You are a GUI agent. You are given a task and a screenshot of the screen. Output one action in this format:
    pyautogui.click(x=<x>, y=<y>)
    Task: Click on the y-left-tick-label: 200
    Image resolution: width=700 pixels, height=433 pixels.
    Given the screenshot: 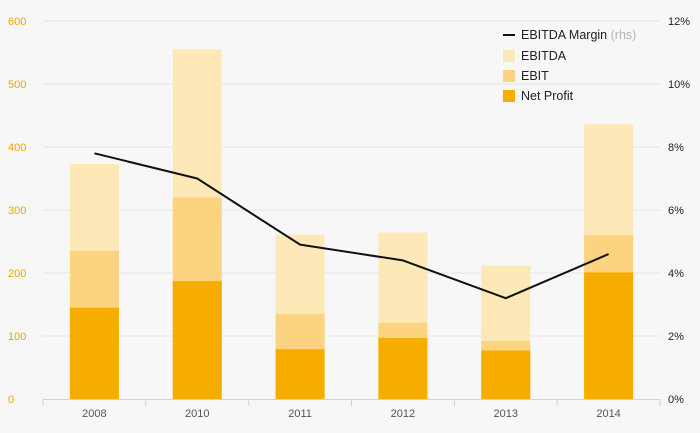 What is the action you would take?
    pyautogui.click(x=17, y=274)
    